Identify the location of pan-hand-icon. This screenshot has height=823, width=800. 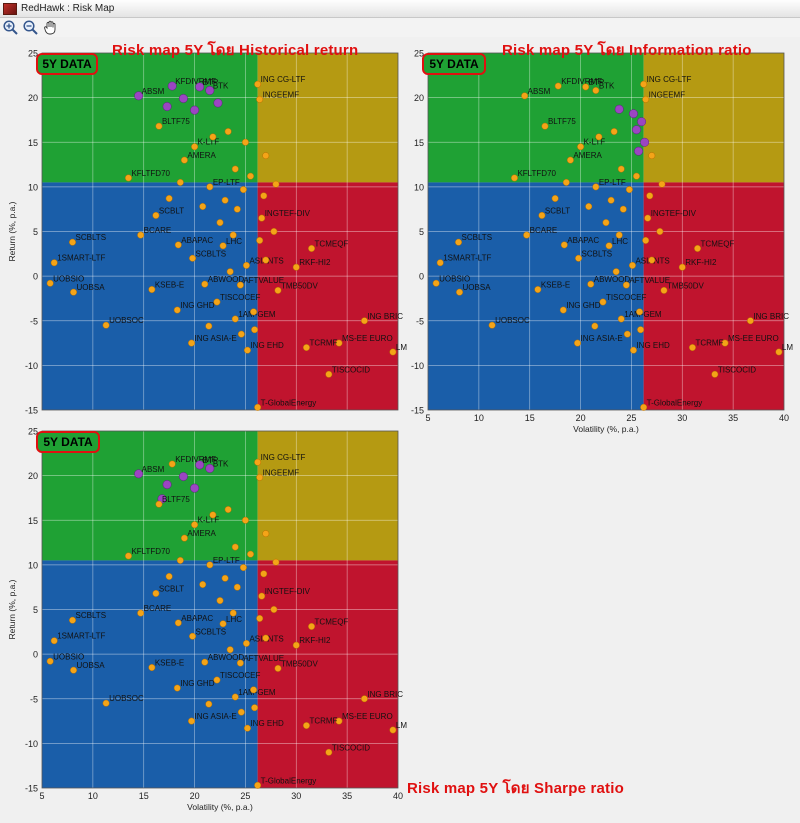
(51, 27).